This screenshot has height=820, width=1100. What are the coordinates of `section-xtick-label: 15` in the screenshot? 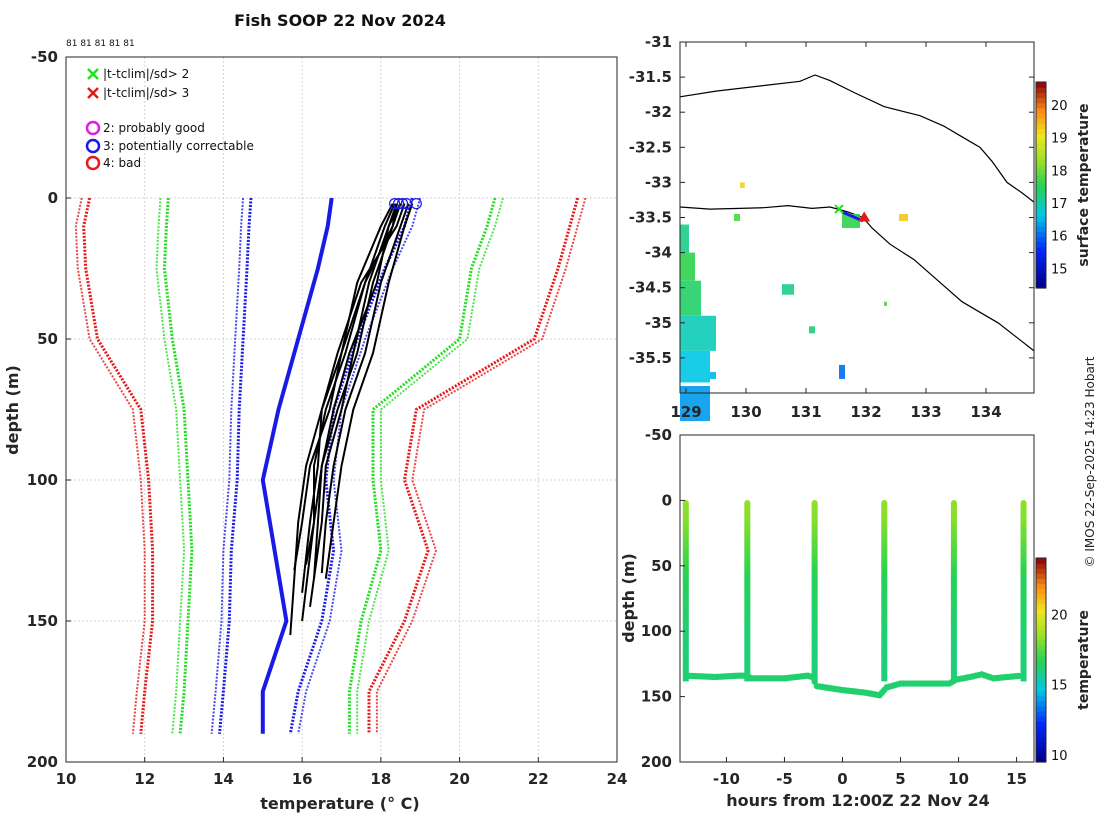 It's located at (1016, 779).